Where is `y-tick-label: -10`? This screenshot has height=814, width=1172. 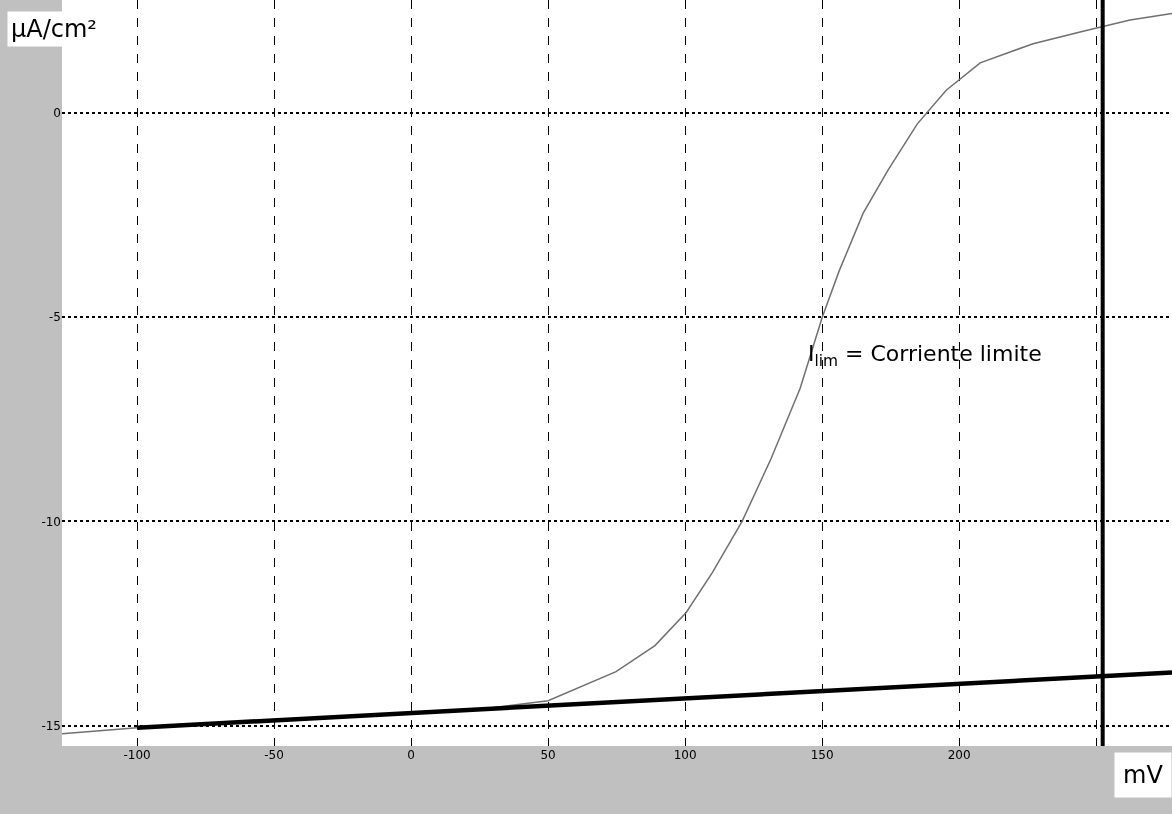 y-tick-label: -10 is located at coordinates (51, 521).